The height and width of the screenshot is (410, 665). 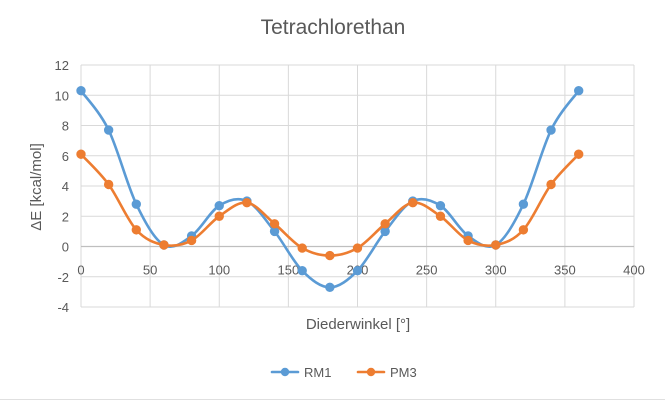 I want to click on x-tick-label: 50, so click(x=150, y=270).